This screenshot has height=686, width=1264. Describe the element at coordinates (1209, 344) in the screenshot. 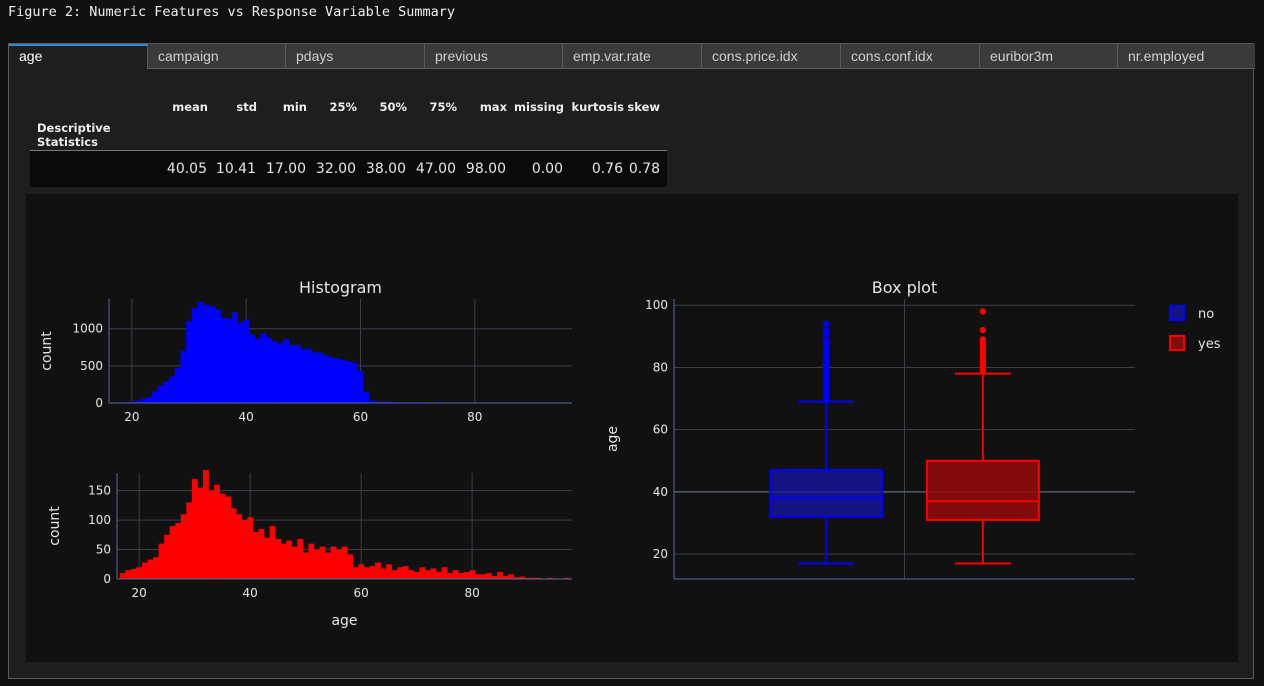

I see `legend-label-yes: yes` at that location.